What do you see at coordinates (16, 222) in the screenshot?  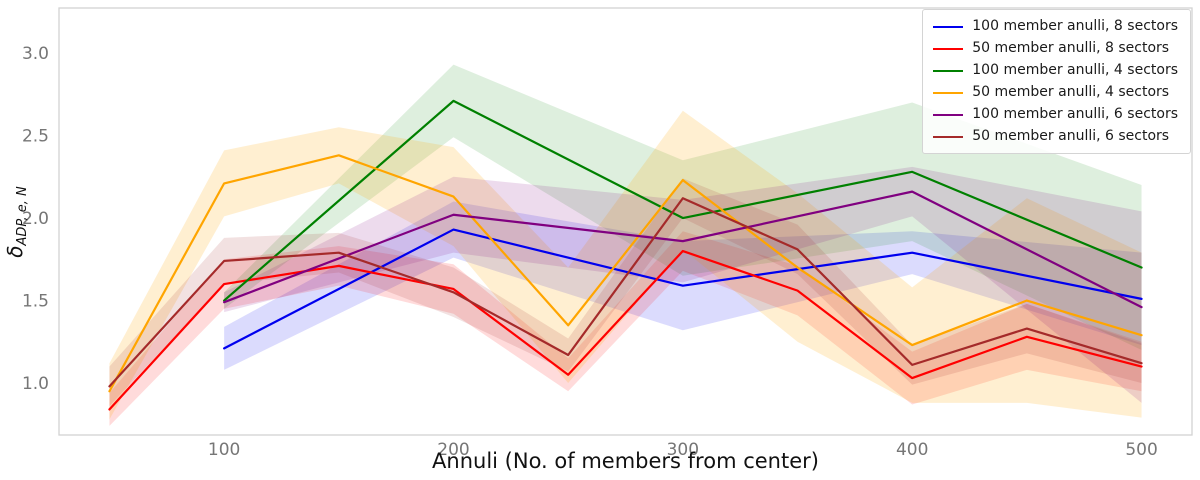 I see `y-axis-label: δADP, e, N` at bounding box center [16, 222].